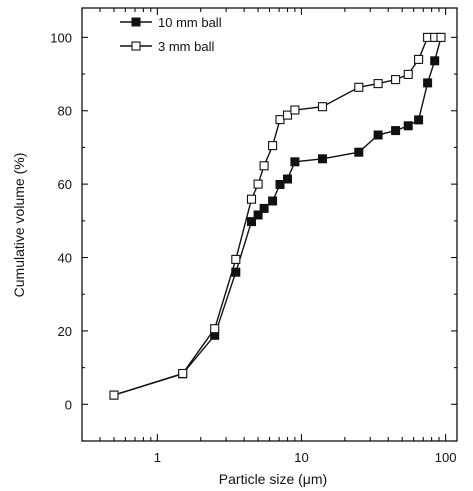  I want to click on legend-label: 3 mm ball, so click(186, 46).